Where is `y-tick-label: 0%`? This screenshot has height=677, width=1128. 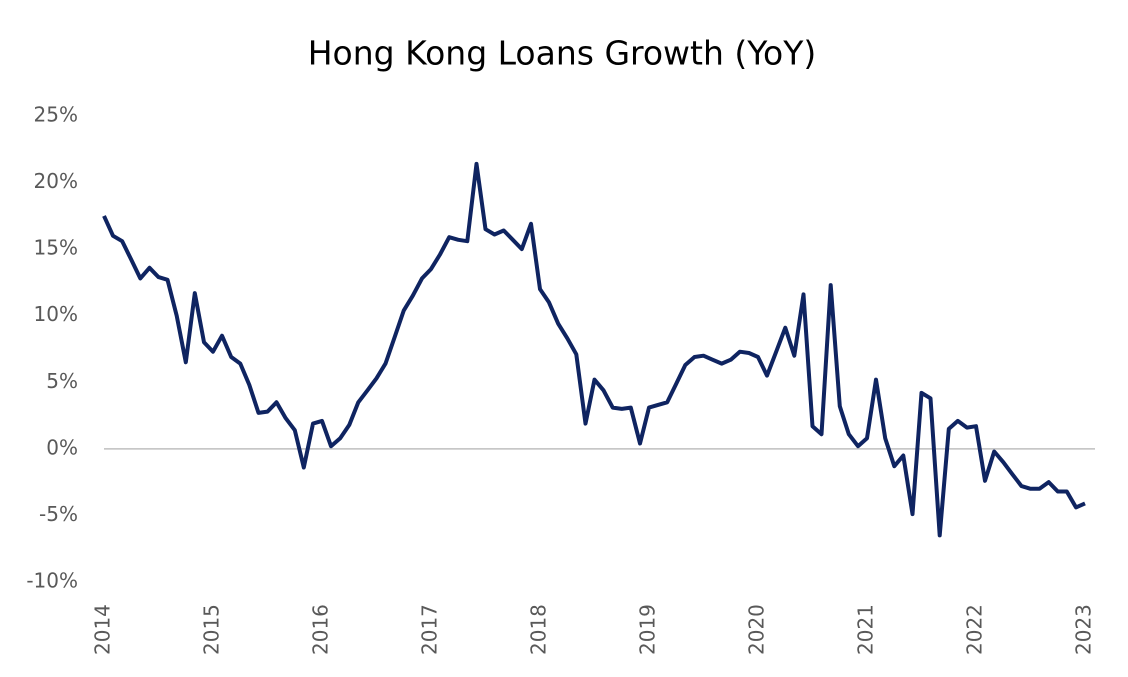
y-tick-label: 0% is located at coordinates (62, 447).